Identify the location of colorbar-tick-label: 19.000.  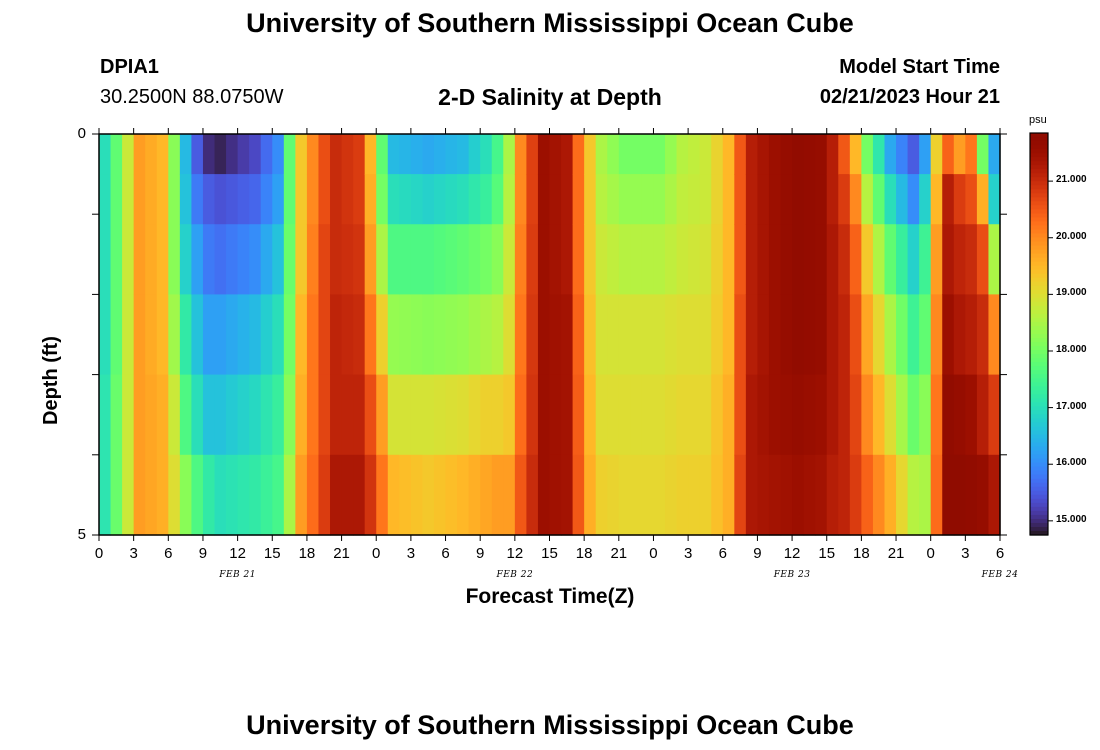
(1071, 293).